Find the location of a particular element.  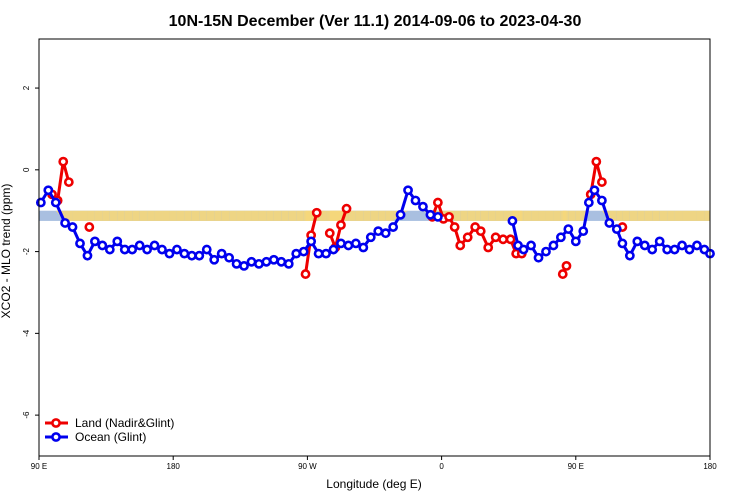

y-tick-label: -6 is located at coordinates (26, 415).